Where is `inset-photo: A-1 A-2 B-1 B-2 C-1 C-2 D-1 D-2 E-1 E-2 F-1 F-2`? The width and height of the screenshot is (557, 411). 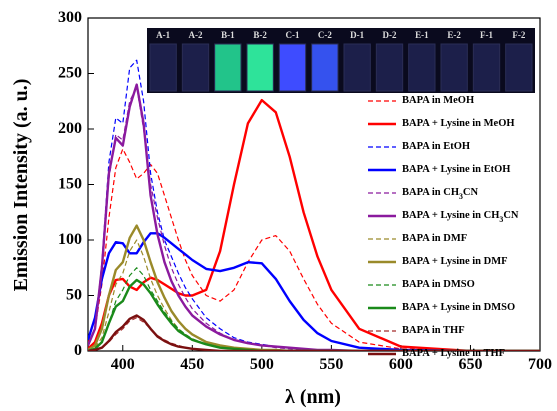 inset-photo: A-1 A-2 B-1 B-2 C-1 C-2 D-1 D-2 E-1 E-2 F-1 F-2 is located at coordinates (341, 60).